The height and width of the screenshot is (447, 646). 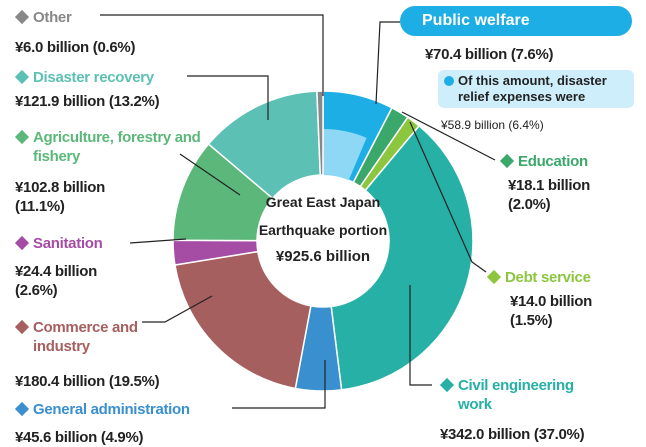 I want to click on category-label: Debt service, so click(x=561, y=277).